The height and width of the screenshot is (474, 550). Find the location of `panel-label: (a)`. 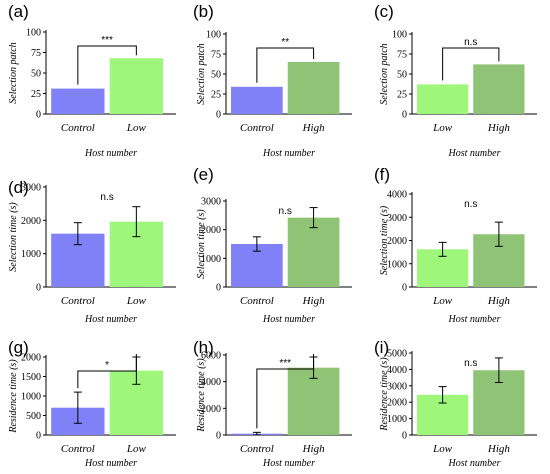

panel-label: (a) is located at coordinates (18, 11).